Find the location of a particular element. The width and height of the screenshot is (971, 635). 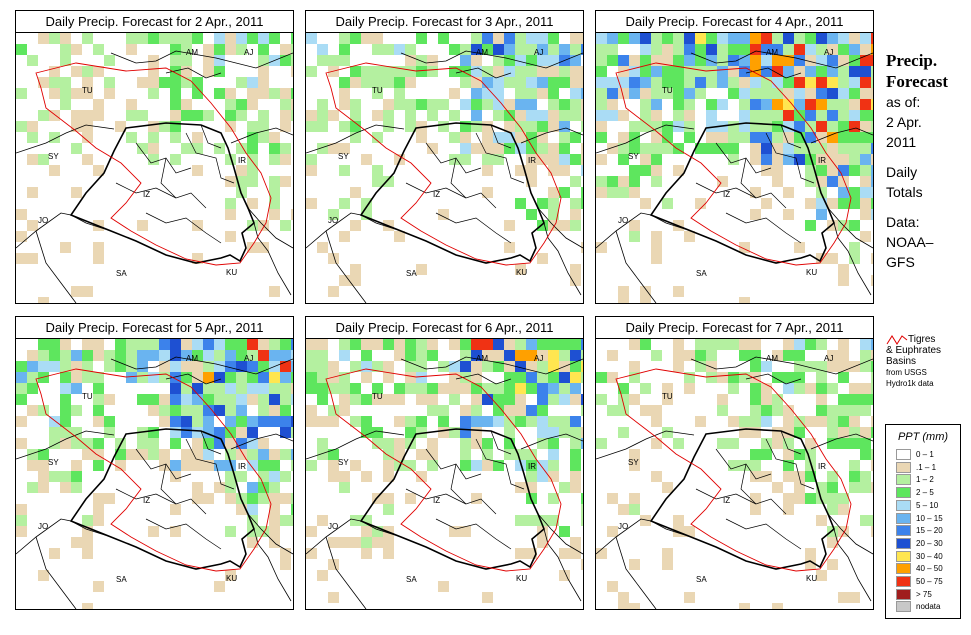

country-label: IR is located at coordinates (242, 160).